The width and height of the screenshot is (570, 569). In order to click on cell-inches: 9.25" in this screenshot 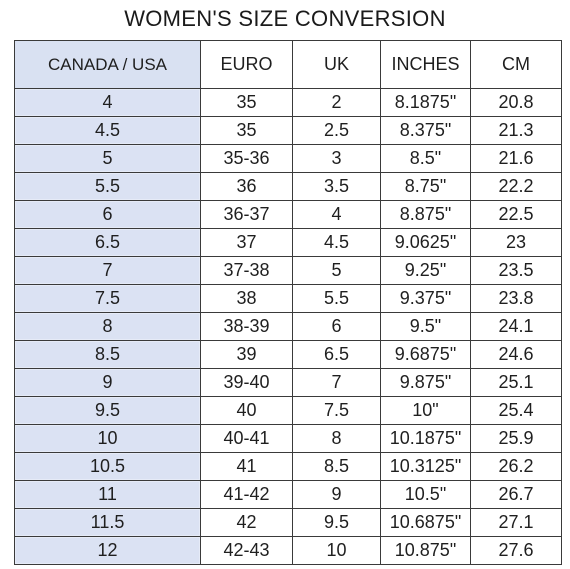, I will do `click(425, 270)`.